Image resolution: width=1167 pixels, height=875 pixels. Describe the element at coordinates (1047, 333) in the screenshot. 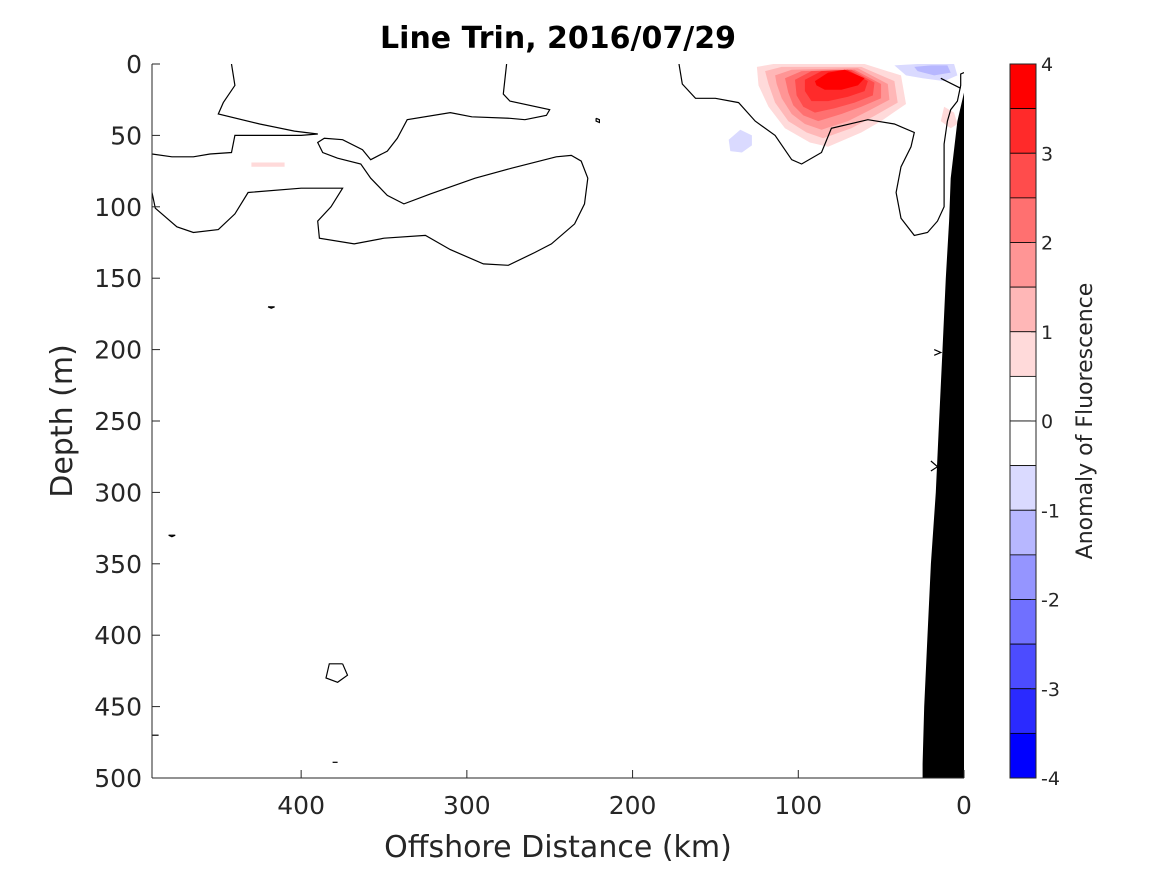

I see `colorbar-tick-label: 1` at that location.